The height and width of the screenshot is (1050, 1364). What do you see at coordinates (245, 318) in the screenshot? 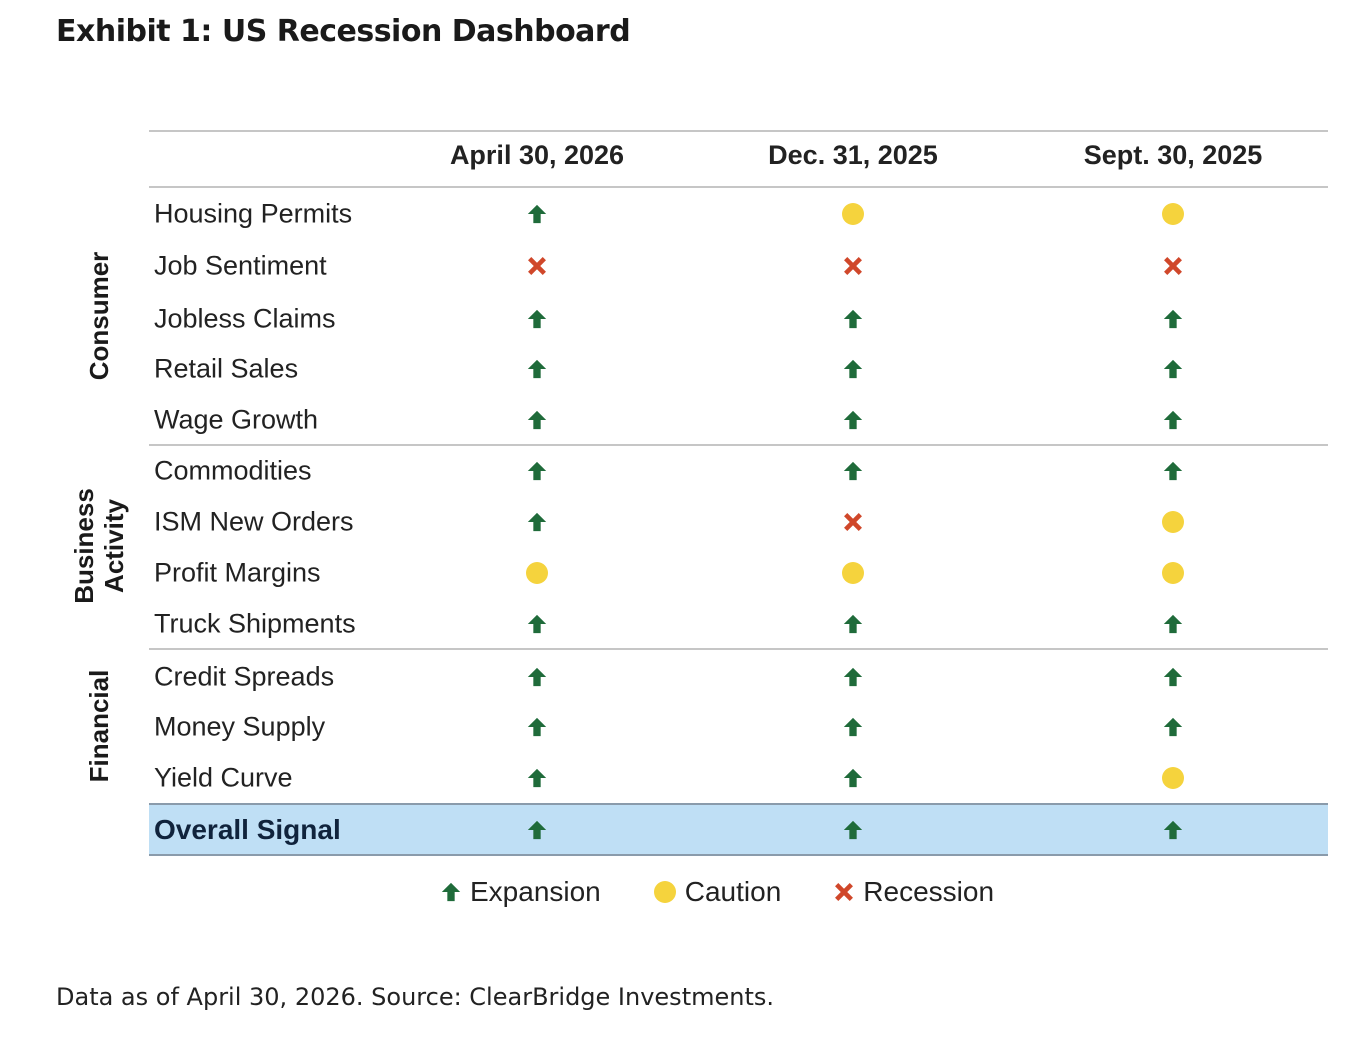
I see `row-label: Jobless Claims` at bounding box center [245, 318].